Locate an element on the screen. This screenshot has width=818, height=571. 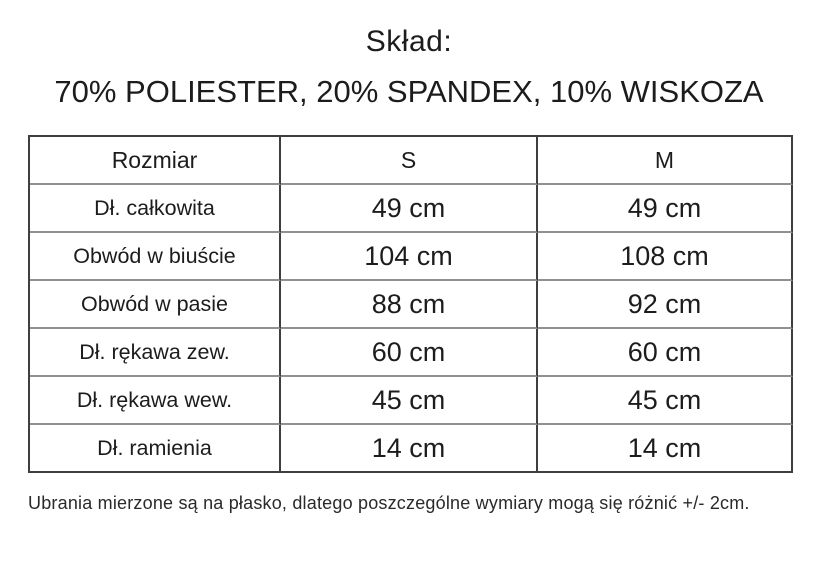
value-s: 14 cm is located at coordinates (409, 449).